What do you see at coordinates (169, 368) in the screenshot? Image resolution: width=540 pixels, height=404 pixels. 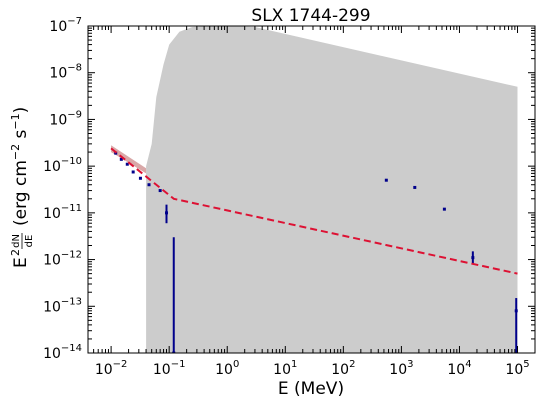 I see `x-tick-label: 10⁻¹` at bounding box center [169, 368].